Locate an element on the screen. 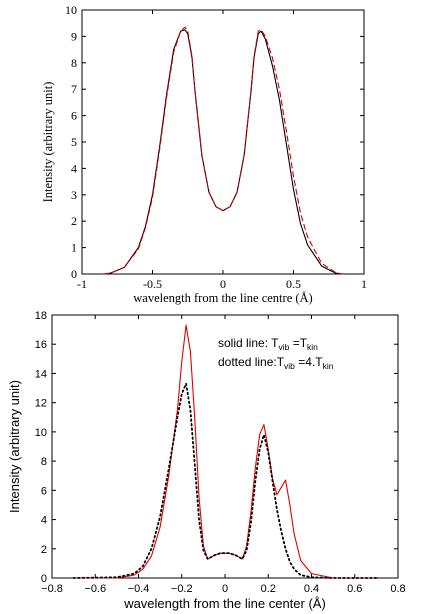 This screenshot has height=614, width=431. x-tick-label: −0.4 is located at coordinates (139, 589).